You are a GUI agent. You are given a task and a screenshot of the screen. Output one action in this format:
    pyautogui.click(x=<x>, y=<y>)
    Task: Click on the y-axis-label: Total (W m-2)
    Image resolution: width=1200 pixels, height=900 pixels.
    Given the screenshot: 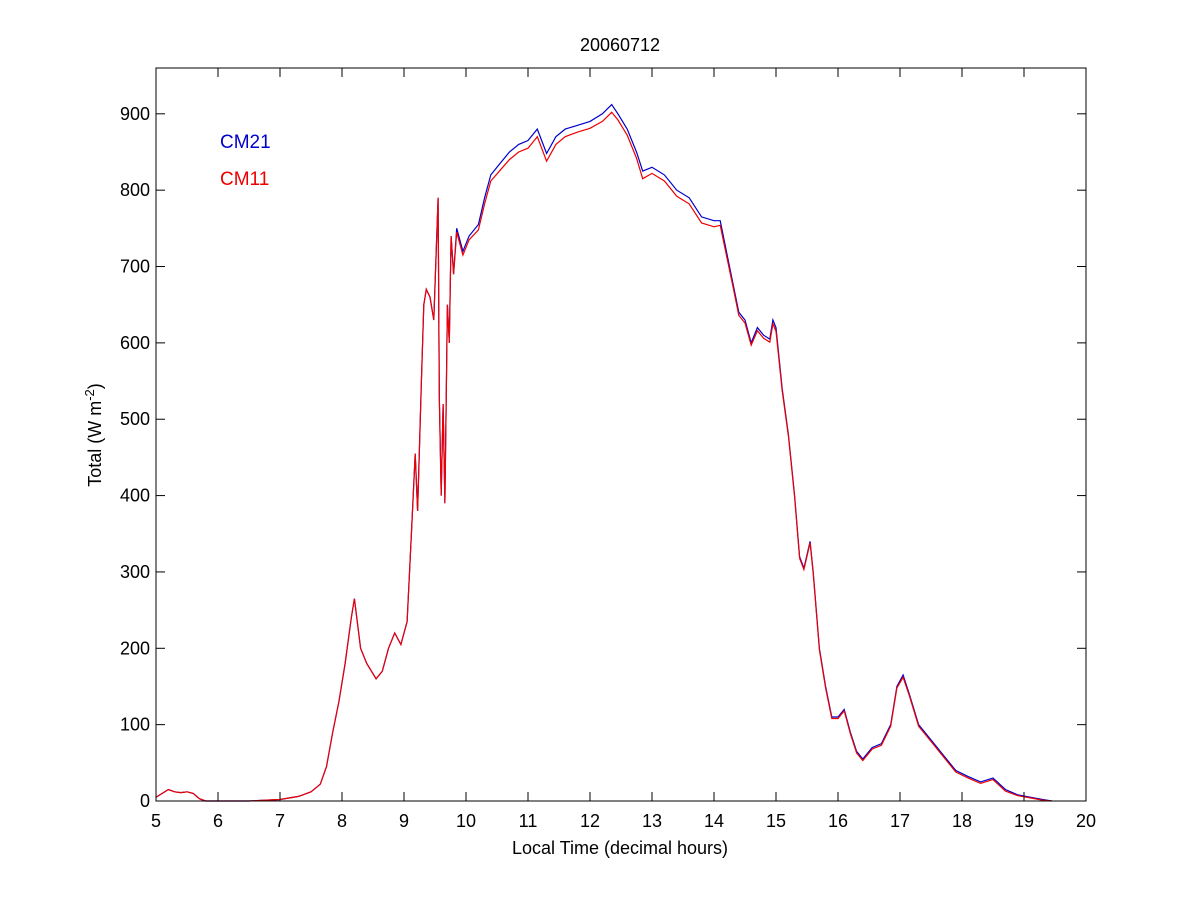 What is the action you would take?
    pyautogui.click(x=93, y=435)
    